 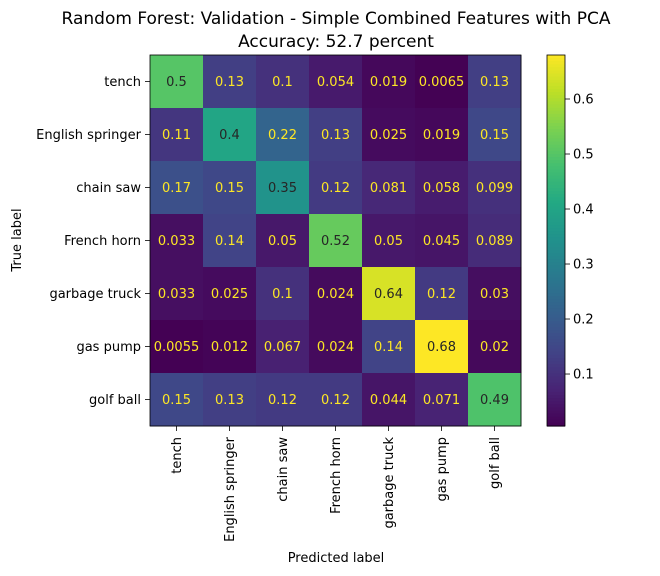 I want to click on y-tick-label-golf-ball: golf ball, so click(x=115, y=400).